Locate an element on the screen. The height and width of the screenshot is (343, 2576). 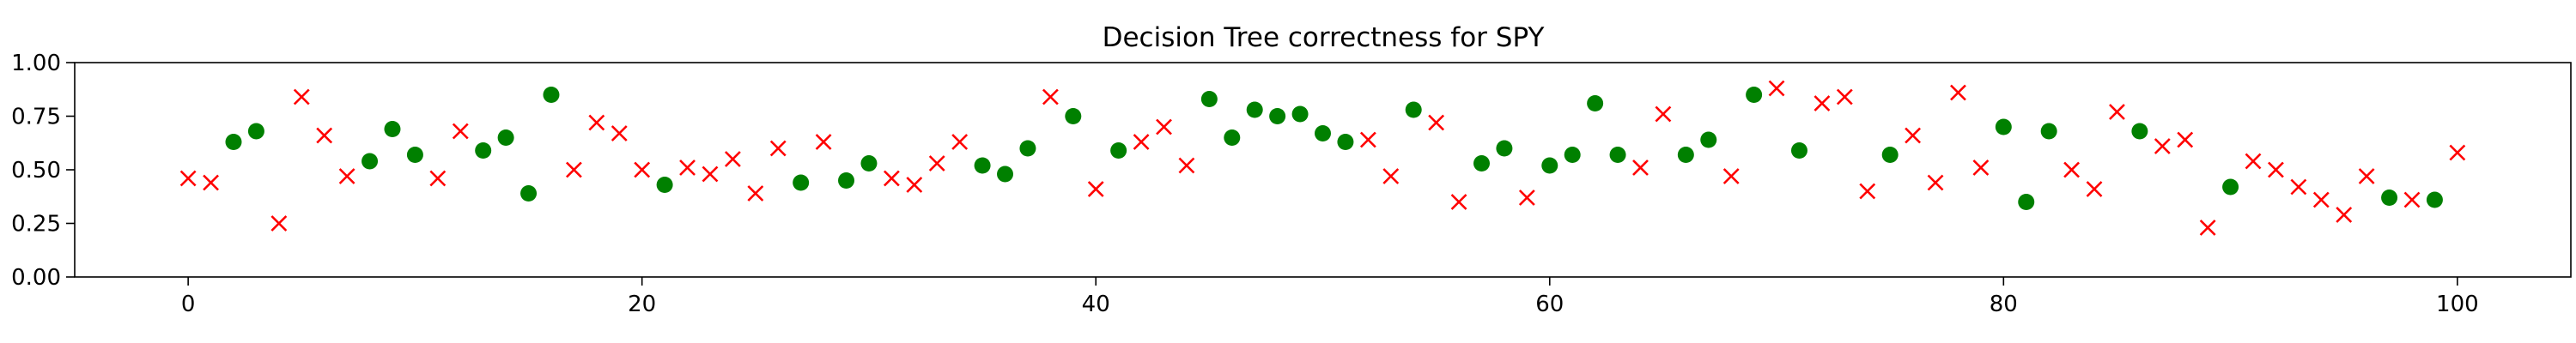
chart-title: Decision Tree correctness for SPY is located at coordinates (1324, 38).